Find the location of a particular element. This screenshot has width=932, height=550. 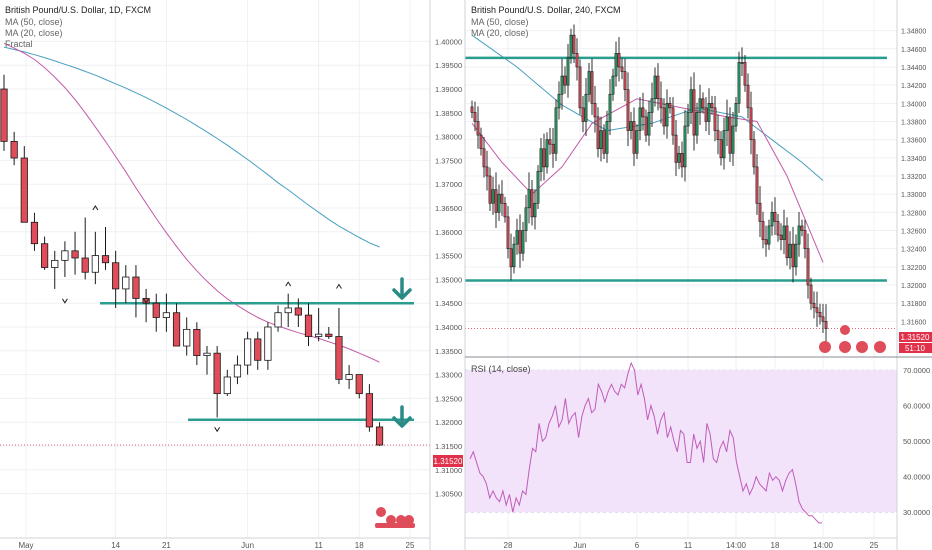

x-tick-label: 18 is located at coordinates (775, 545).